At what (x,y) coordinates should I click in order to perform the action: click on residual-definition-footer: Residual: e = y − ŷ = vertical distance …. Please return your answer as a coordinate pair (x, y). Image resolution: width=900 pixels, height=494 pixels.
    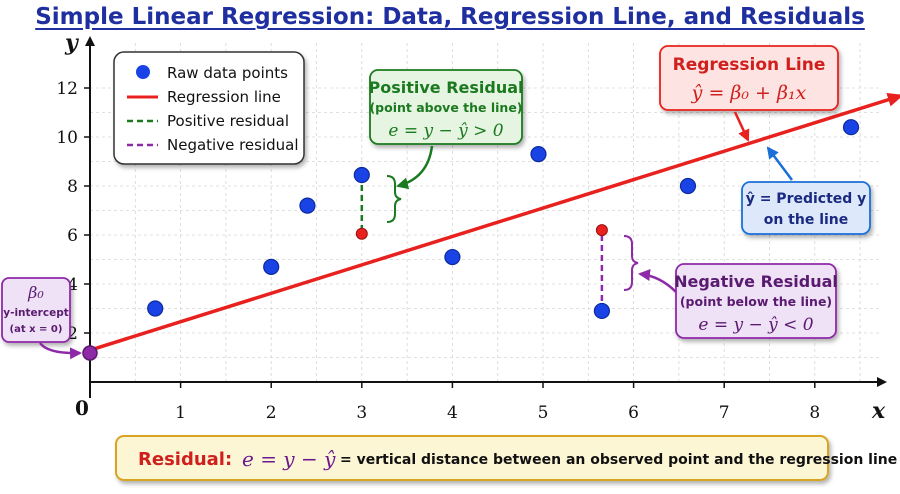
    Looking at the image, I should click on (506, 458).